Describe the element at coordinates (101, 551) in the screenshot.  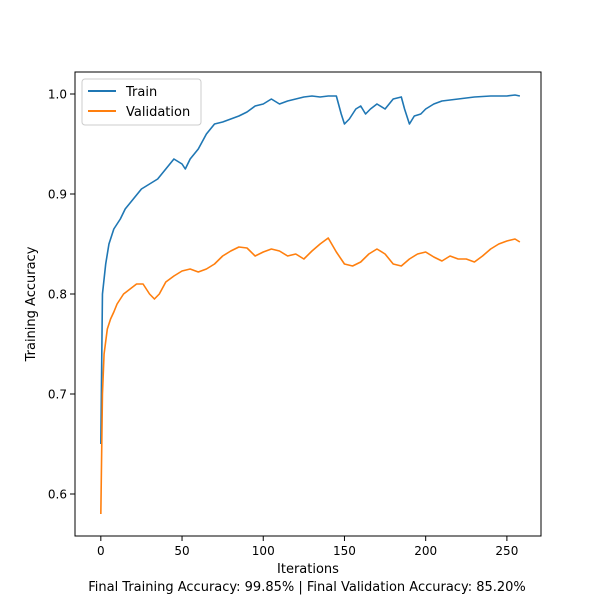
I see `x-tick-label: 0` at that location.